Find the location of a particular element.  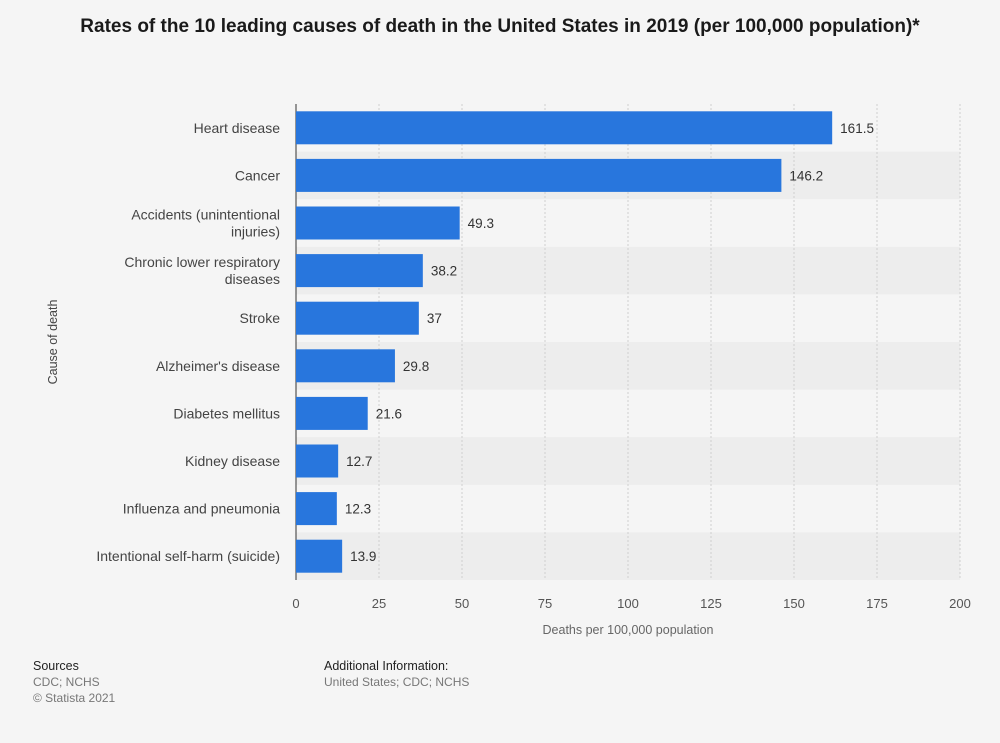

x-tick-label: 25 is located at coordinates (379, 603).